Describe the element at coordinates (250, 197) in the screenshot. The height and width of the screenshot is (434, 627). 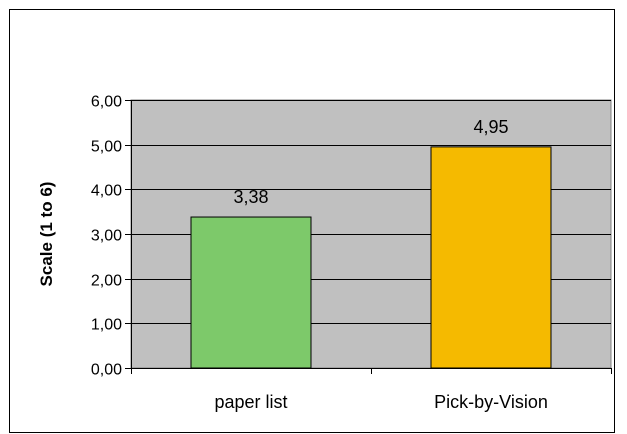
I see `data-label: 3,38` at that location.